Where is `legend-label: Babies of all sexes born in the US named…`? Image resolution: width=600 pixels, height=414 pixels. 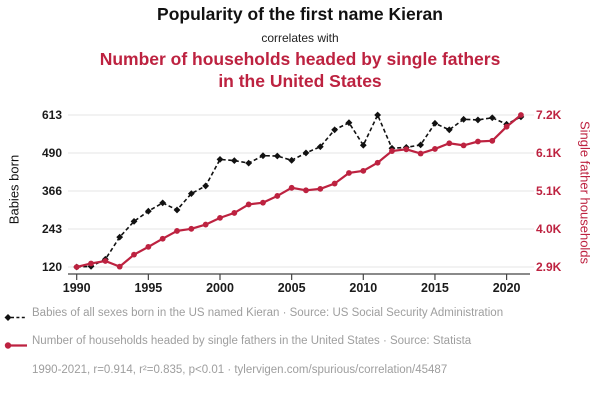 legend-label: Babies of all sexes born in the US named… is located at coordinates (268, 313).